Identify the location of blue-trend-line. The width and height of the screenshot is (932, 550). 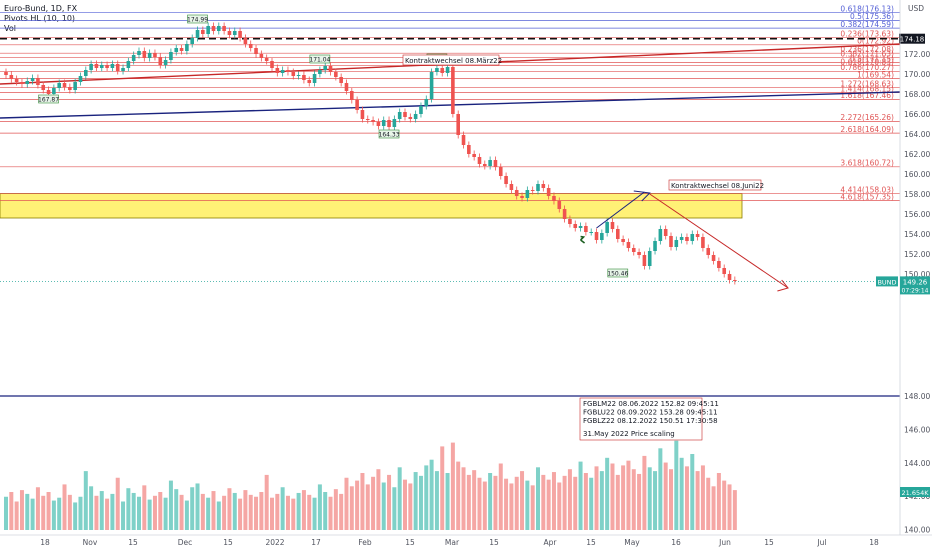
(450, 105).